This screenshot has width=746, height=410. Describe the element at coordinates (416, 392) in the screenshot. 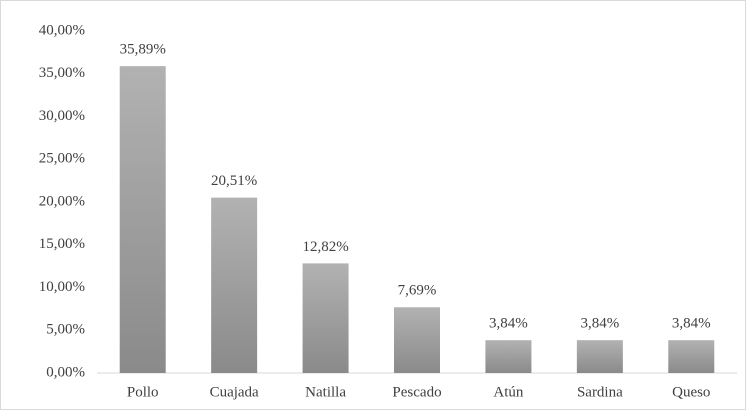

I see `x-tick-label: Pescado` at that location.